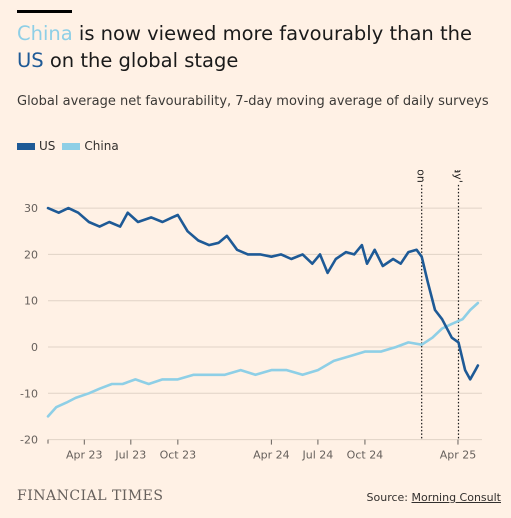 The width and height of the screenshot is (511, 518). Describe the element at coordinates (101, 146) in the screenshot. I see `legend-label-china: China` at that location.